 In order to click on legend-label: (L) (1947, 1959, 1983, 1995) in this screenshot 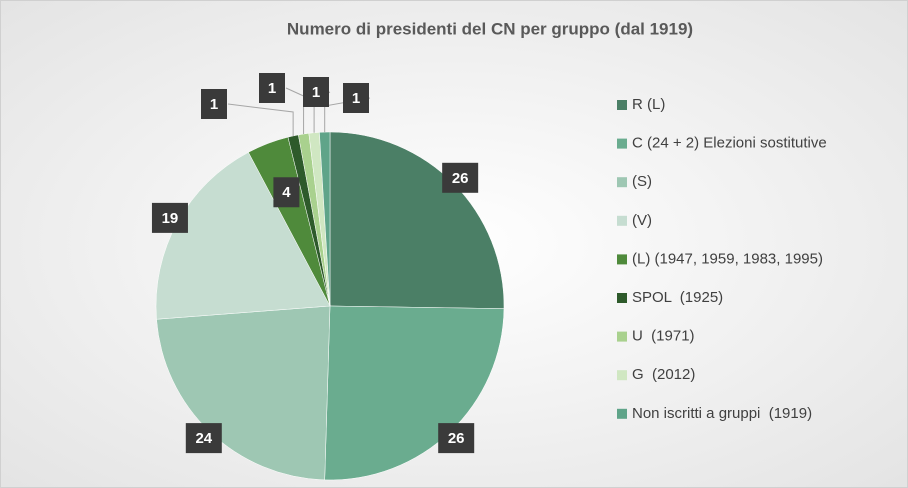, I will do `click(727, 258)`.